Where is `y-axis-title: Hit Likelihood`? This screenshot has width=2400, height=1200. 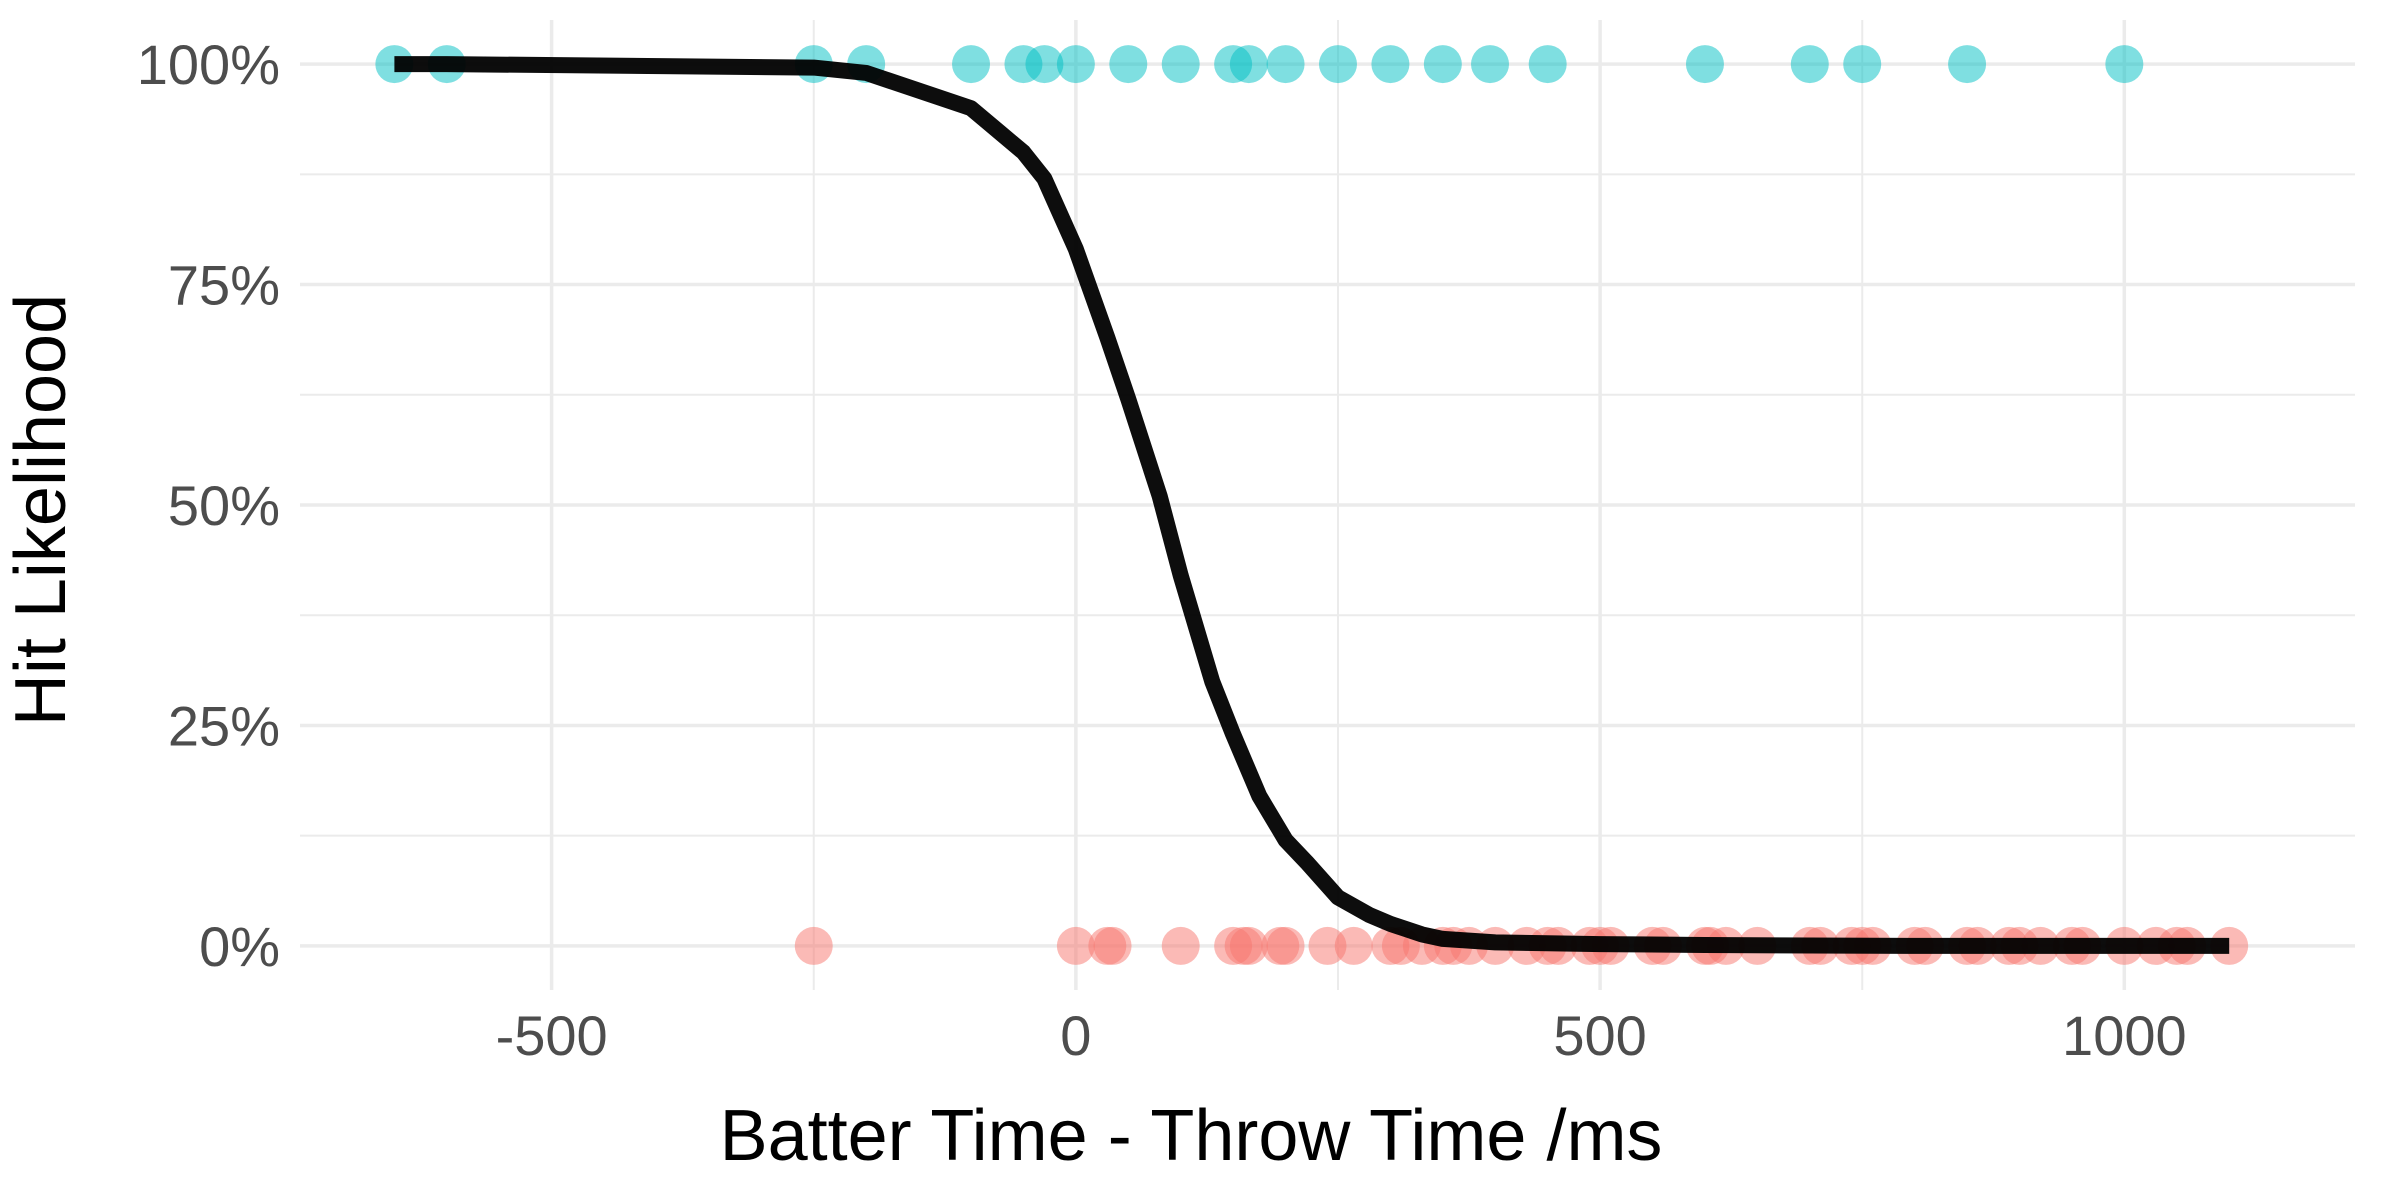
y-axis-title: Hit Likelihood is located at coordinates (41, 510).